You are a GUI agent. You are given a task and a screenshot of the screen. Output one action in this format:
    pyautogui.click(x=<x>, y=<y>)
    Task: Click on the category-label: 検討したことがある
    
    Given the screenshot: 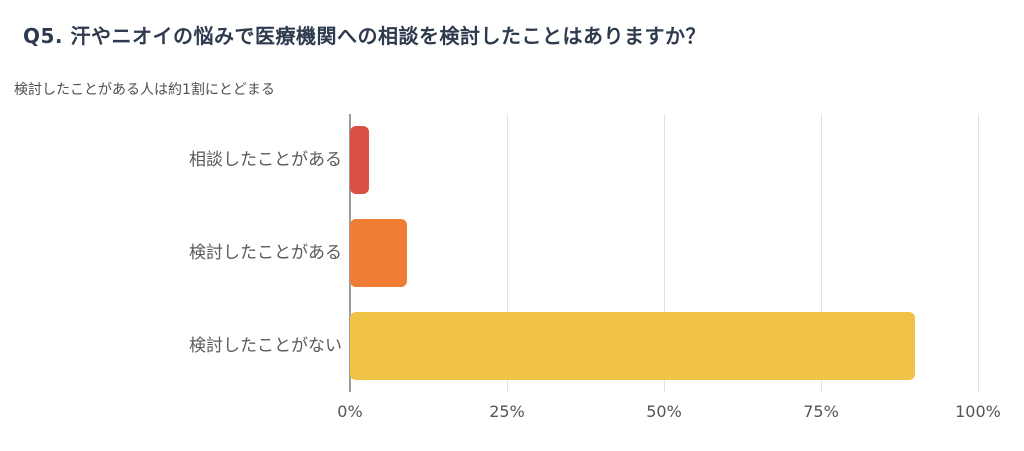 What is the action you would take?
    pyautogui.click(x=265, y=253)
    